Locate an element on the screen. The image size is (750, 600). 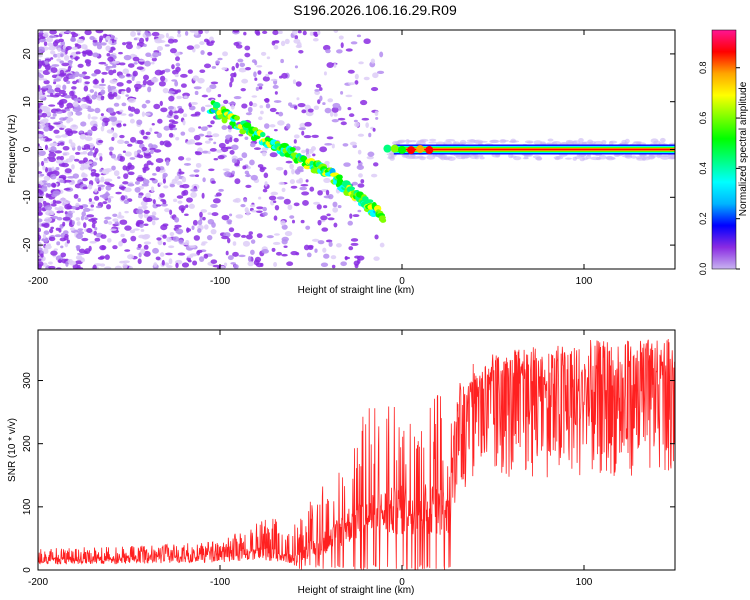
y-tick-label: 100 is located at coordinates (27, 506).